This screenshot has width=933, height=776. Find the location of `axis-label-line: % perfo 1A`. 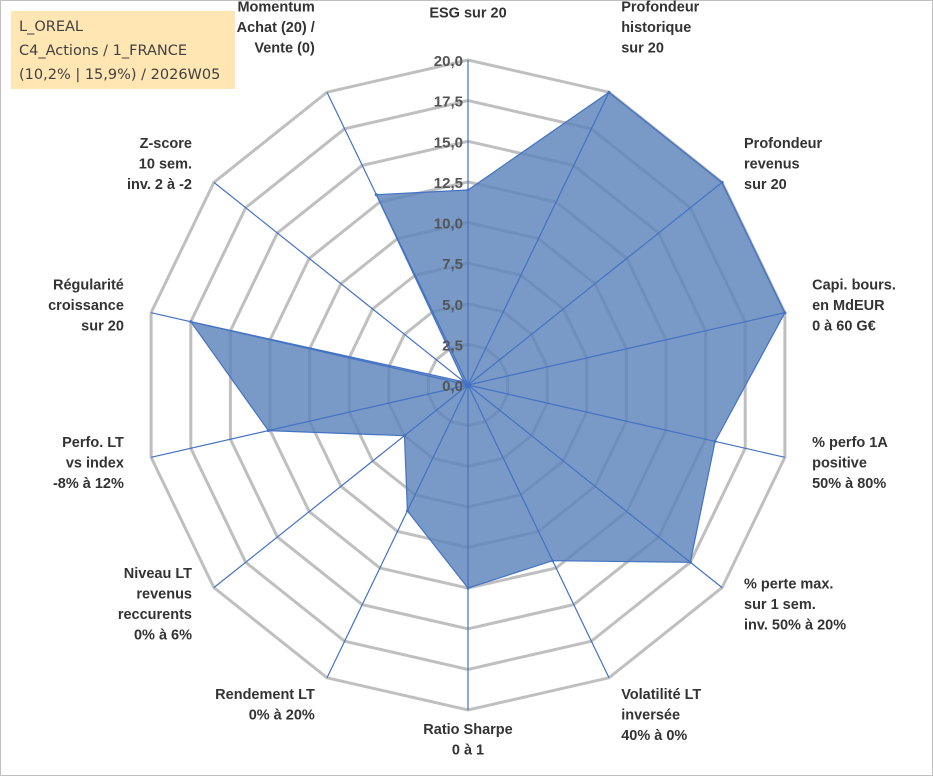

axis-label-line: % perfo 1A is located at coordinates (850, 443).